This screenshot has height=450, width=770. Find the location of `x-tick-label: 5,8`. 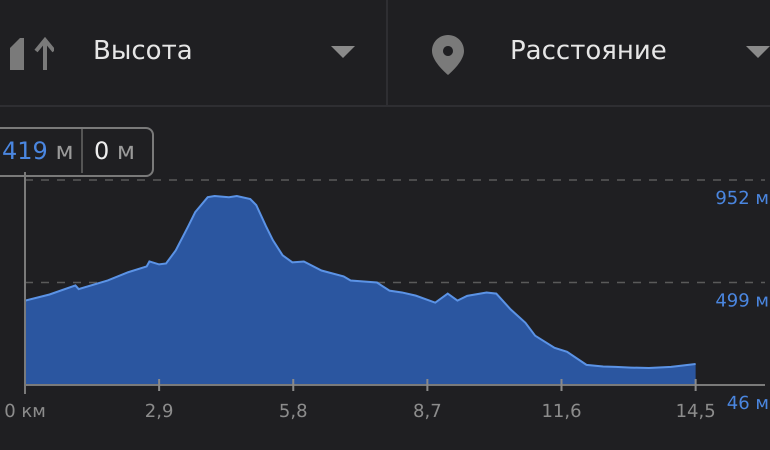

x-tick-label: 5,8 is located at coordinates (293, 411).